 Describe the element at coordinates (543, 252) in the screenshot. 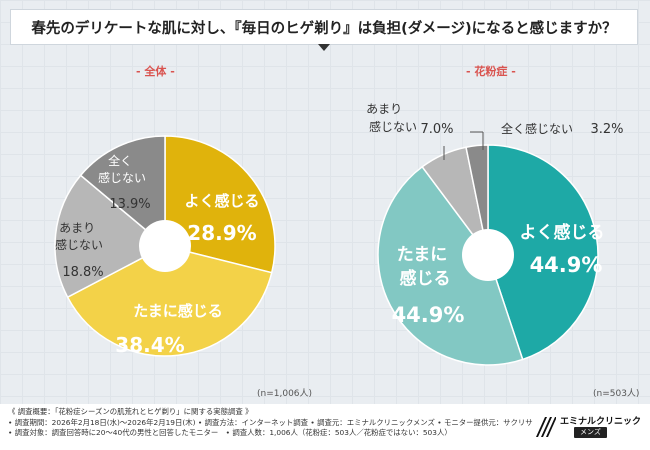

I see `slice-often-hayfever` at that location.